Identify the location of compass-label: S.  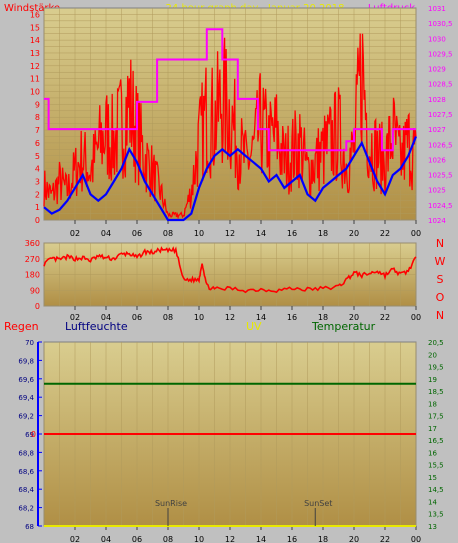
(440, 279).